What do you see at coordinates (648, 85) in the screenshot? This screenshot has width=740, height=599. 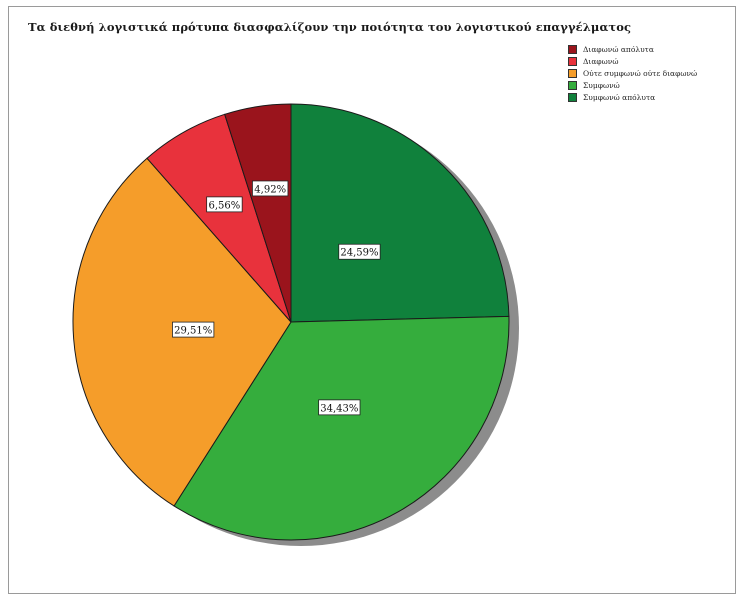 I see `legend-item-συμφωνω: Συμφωνώ` at bounding box center [648, 85].